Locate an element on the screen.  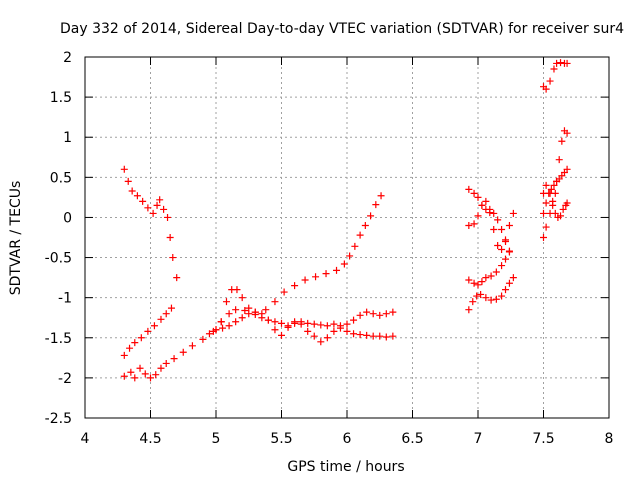
y-tick-labels: -2.5 -2 -1.5 -1 -0.5 0 0.5 1 1.5 2 is located at coordinates (58, 238).